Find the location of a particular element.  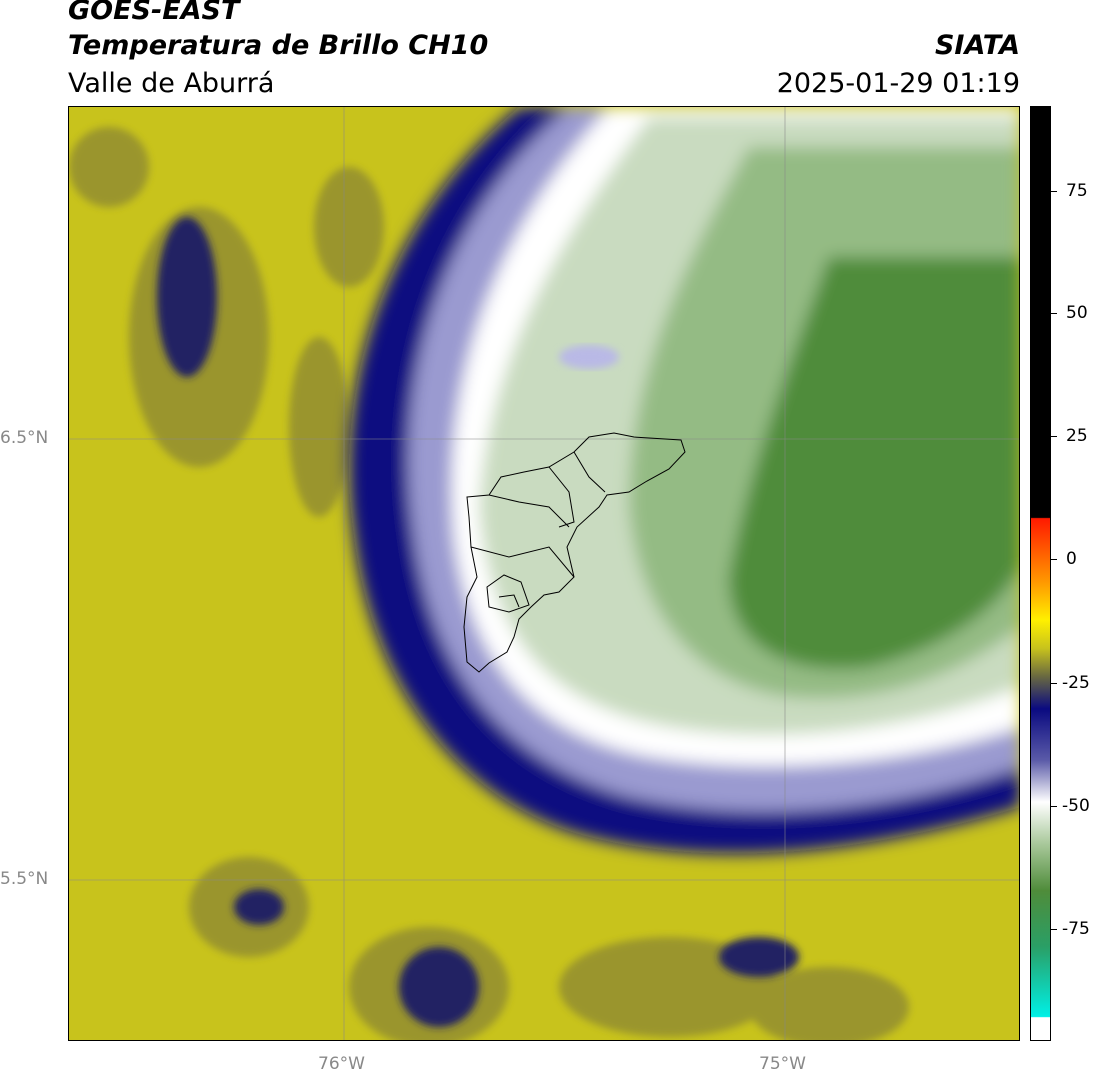

source-label: SIATA is located at coordinates (977, 45).